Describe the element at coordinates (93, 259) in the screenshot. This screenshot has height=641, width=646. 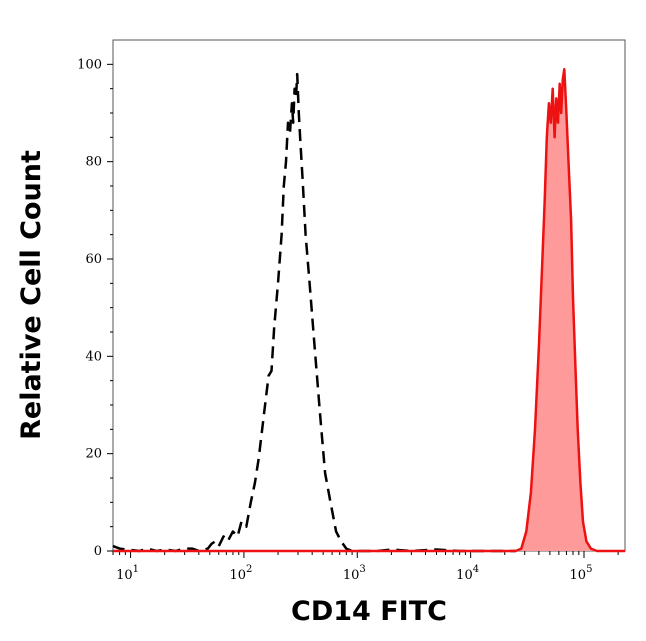
I see `y-tick-label: 60` at that location.